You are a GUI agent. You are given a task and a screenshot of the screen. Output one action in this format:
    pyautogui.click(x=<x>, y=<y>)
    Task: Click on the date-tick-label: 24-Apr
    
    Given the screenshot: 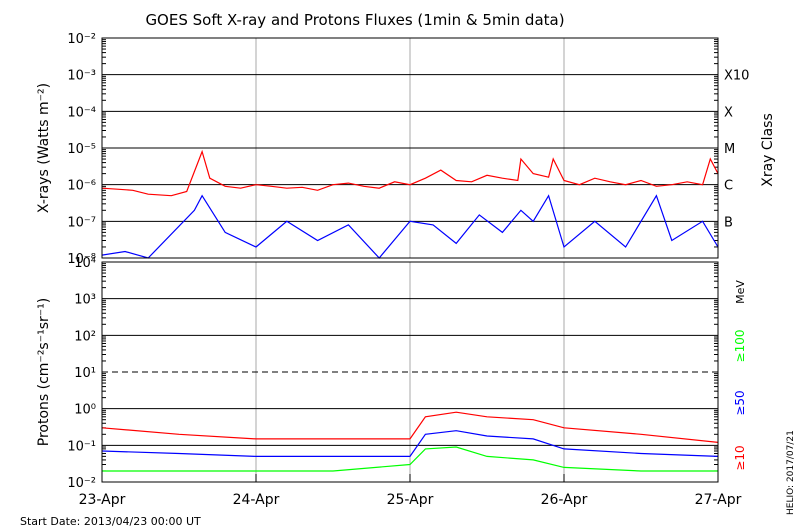 What is the action you would take?
    pyautogui.click(x=256, y=500)
    